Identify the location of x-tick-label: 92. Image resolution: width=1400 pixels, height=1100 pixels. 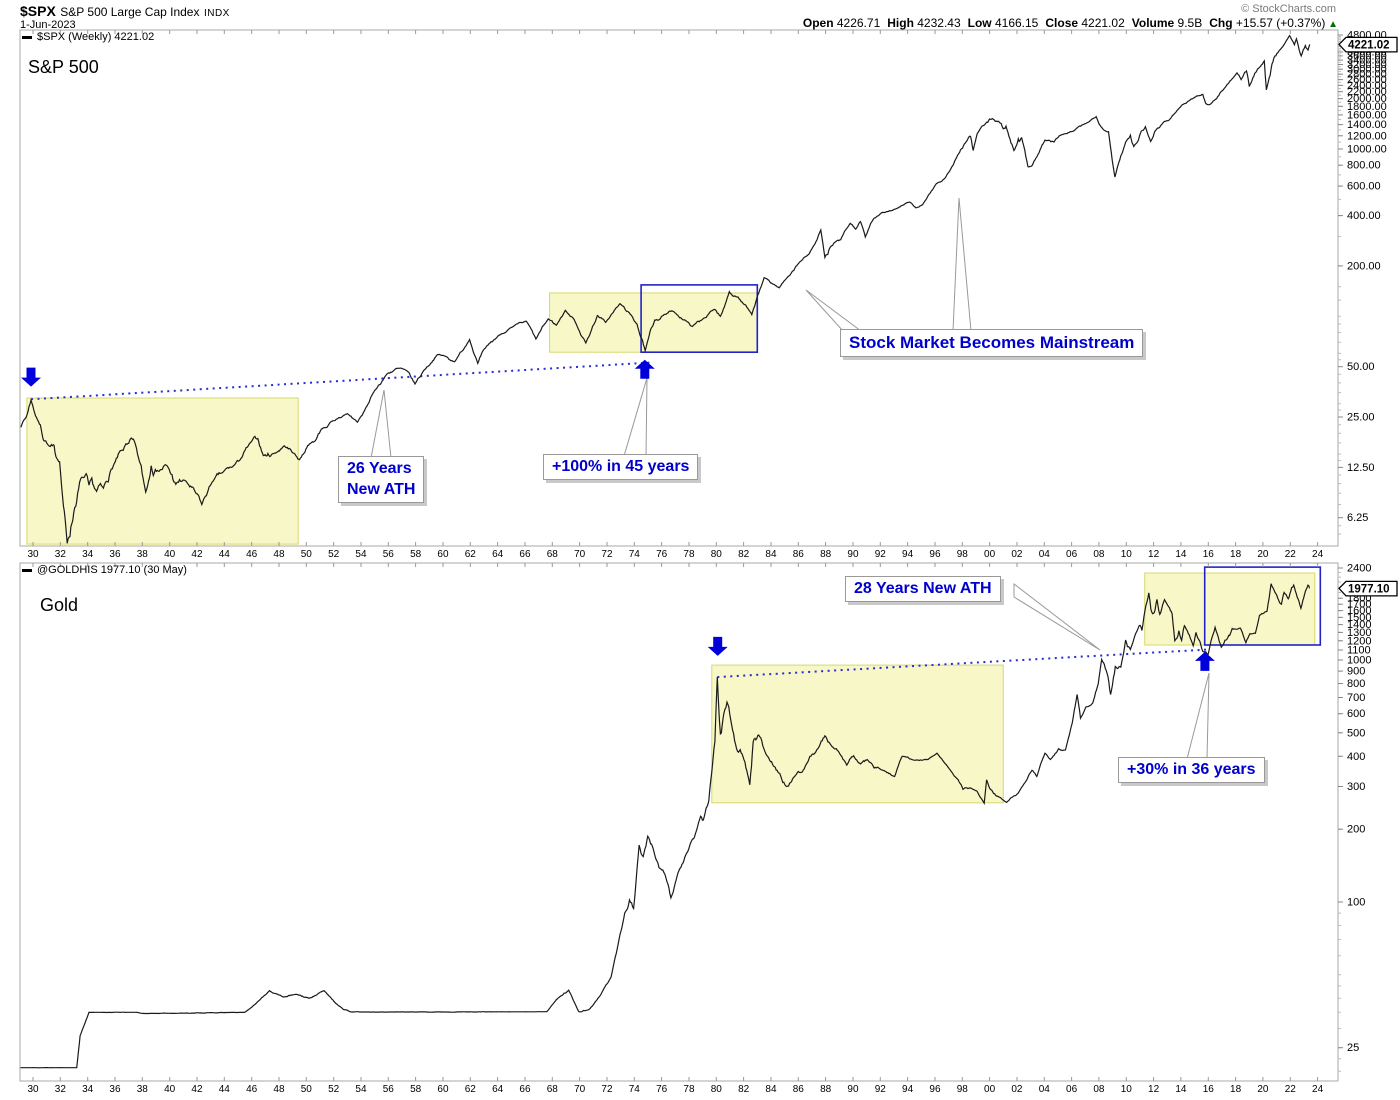
(880, 1089).